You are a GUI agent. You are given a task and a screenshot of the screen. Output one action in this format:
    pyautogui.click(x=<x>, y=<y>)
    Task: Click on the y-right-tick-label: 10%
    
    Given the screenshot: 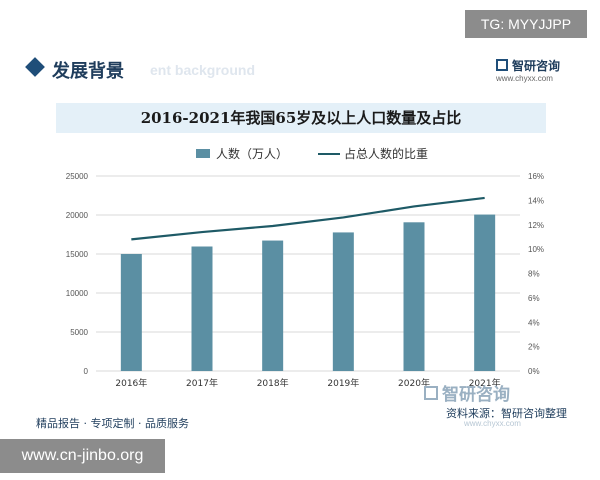 What is the action you would take?
    pyautogui.click(x=536, y=249)
    